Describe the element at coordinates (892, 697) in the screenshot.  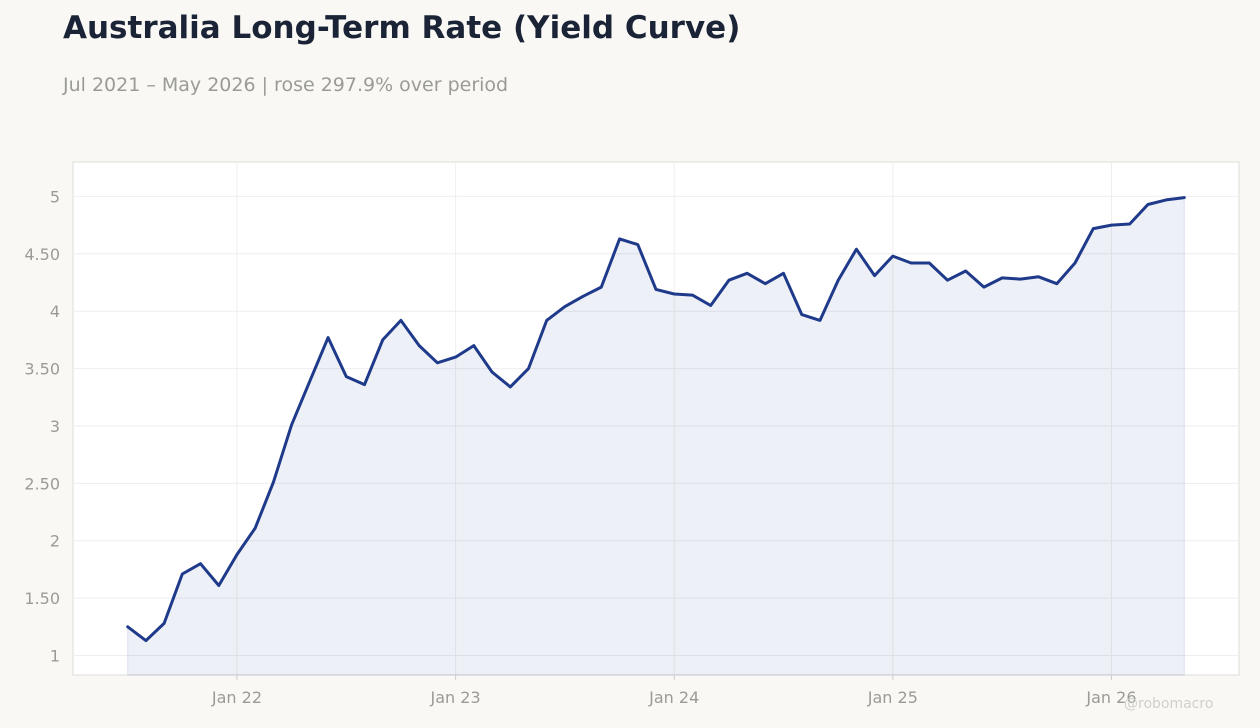
I see `x-tick-label: Jan 25` at that location.